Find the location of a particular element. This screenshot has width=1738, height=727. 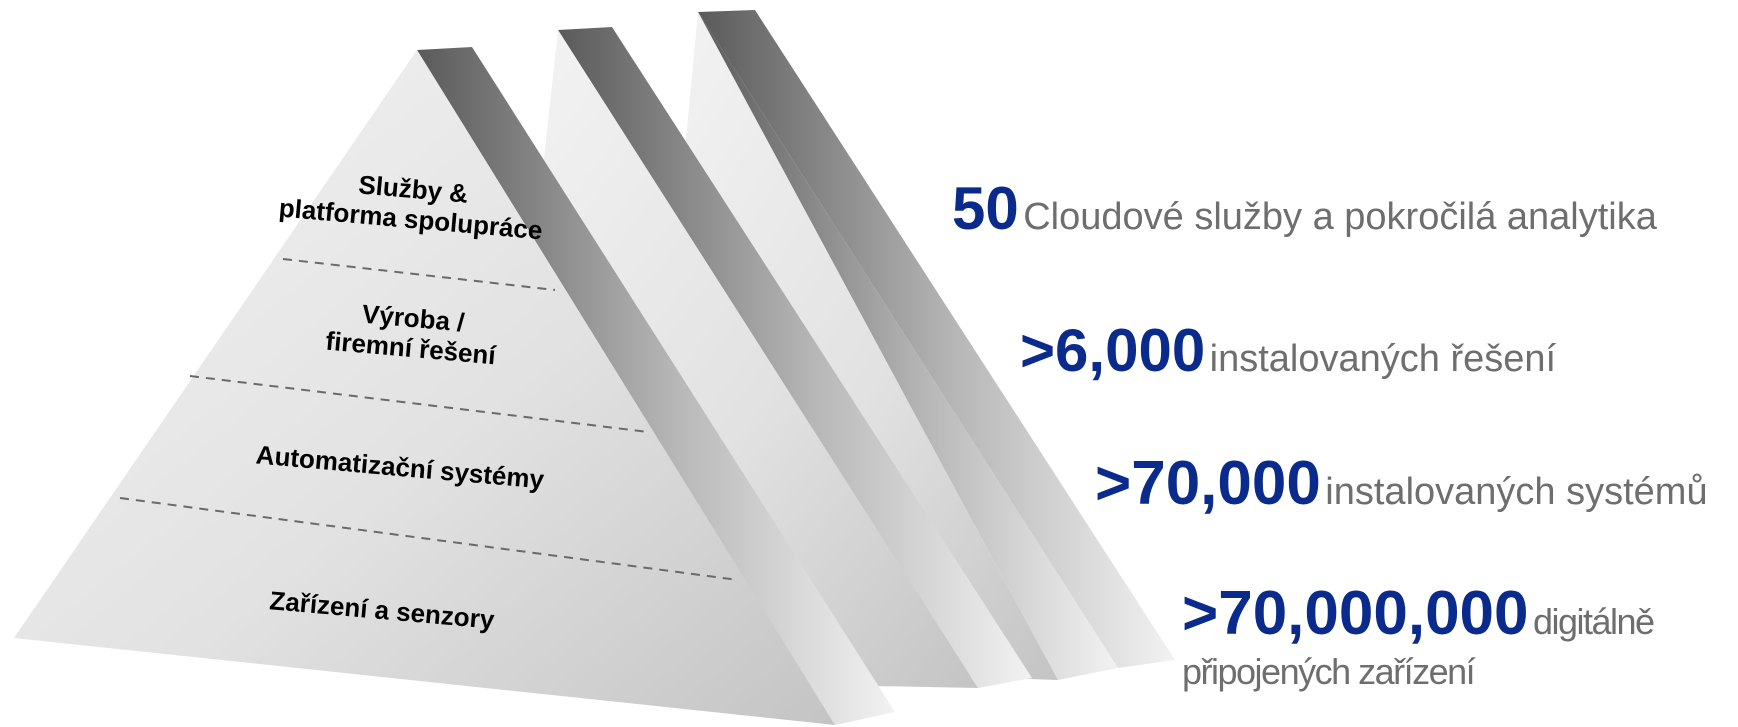

stat-systems: >70,000 instalovaných systémů is located at coordinates (1401, 483).